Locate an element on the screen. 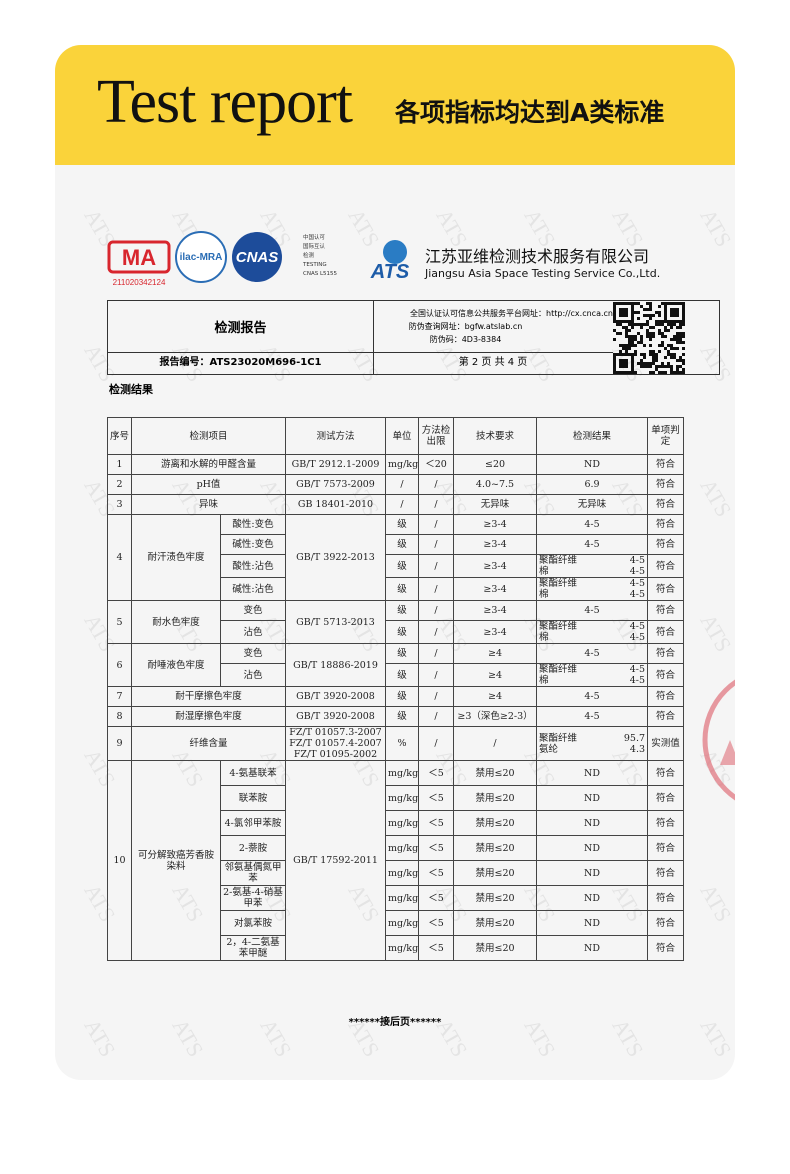 Image resolution: width=790 pixels, height=1174 pixels. requirement-cell: ≥4 is located at coordinates (495, 675).